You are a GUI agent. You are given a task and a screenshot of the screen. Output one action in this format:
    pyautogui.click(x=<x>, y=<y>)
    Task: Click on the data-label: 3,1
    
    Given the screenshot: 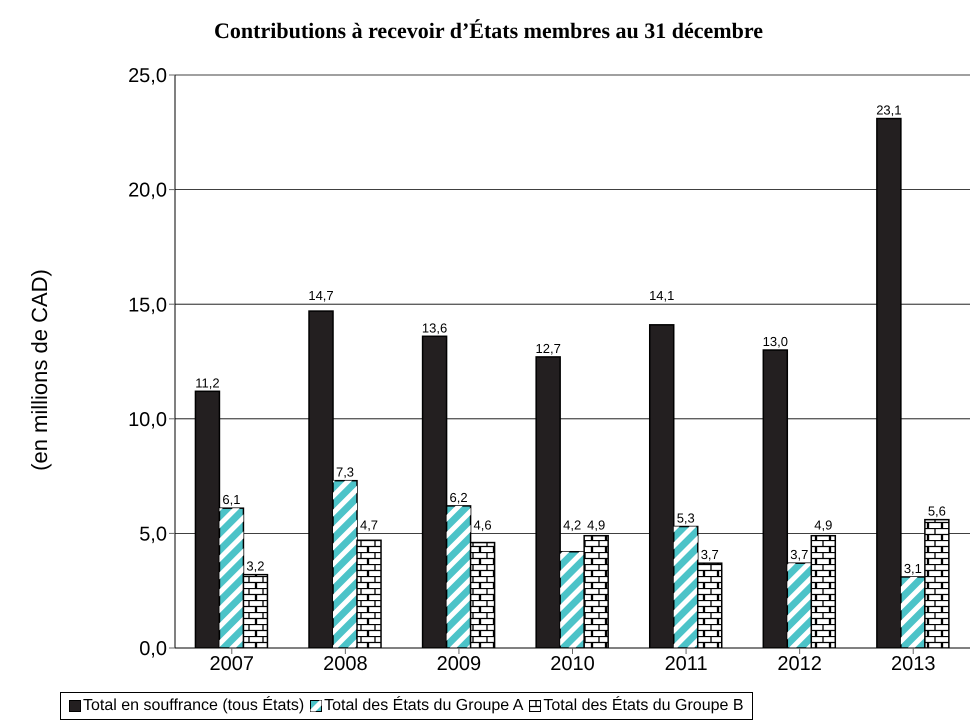 What is the action you would take?
    pyautogui.click(x=913, y=568)
    